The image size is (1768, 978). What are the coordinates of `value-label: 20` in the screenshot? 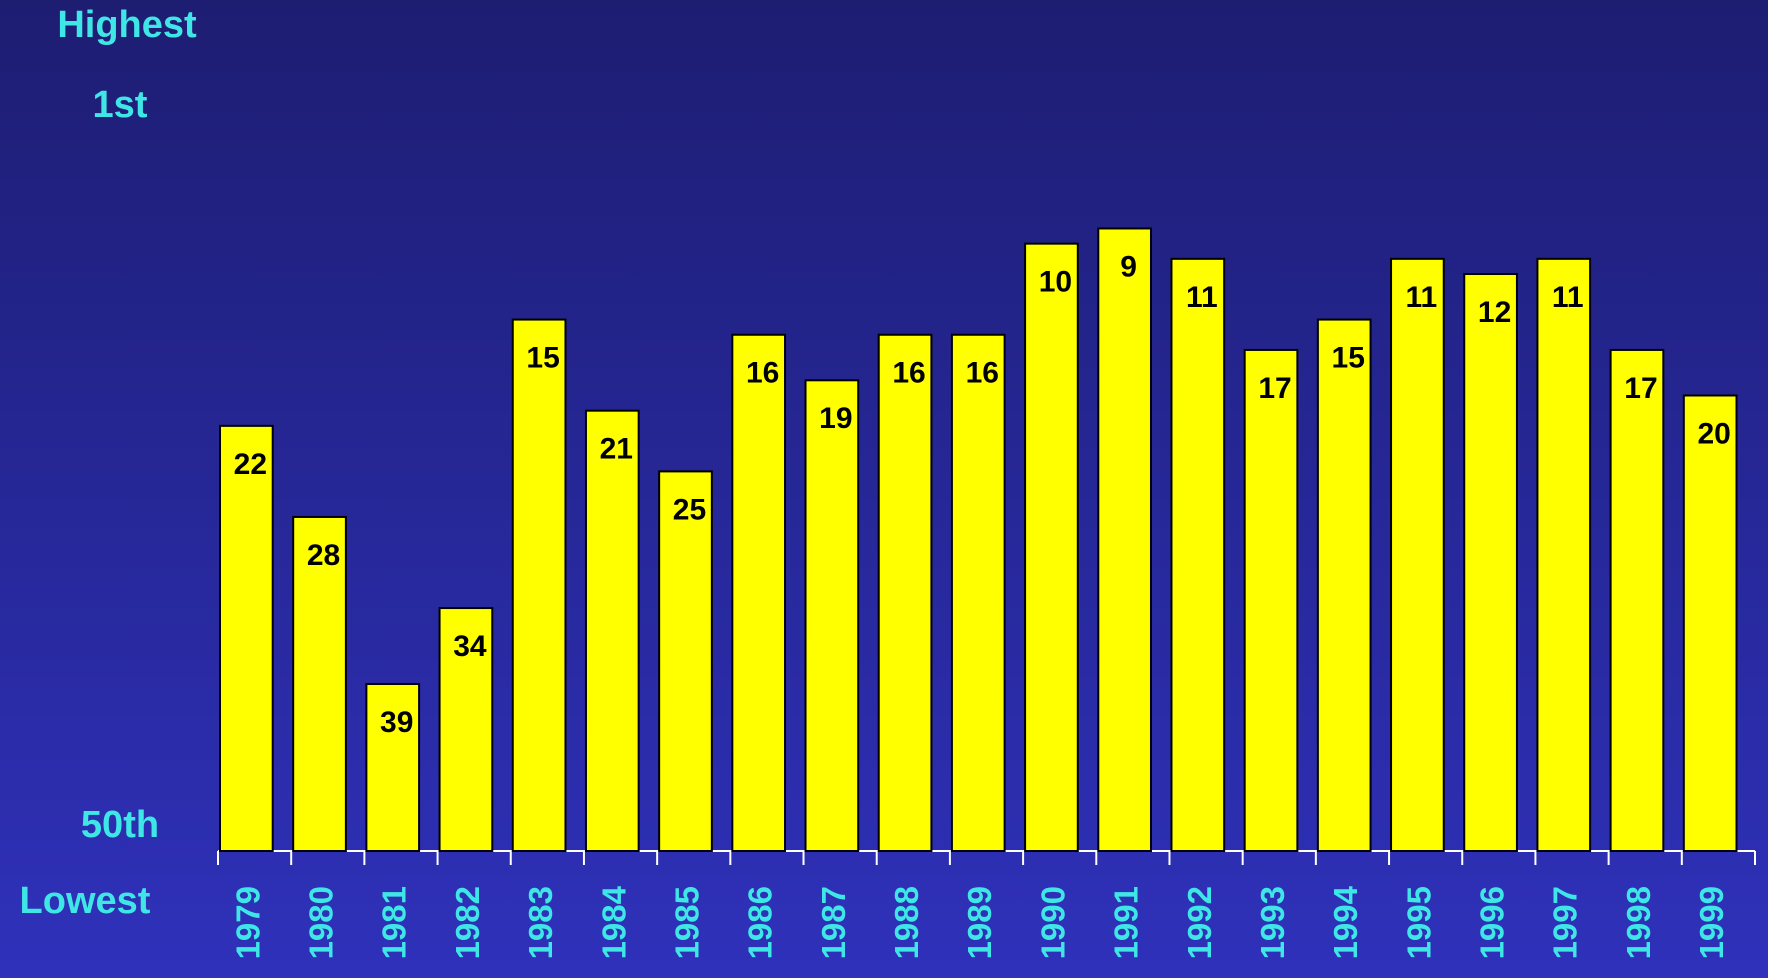 It's located at (1713, 433).